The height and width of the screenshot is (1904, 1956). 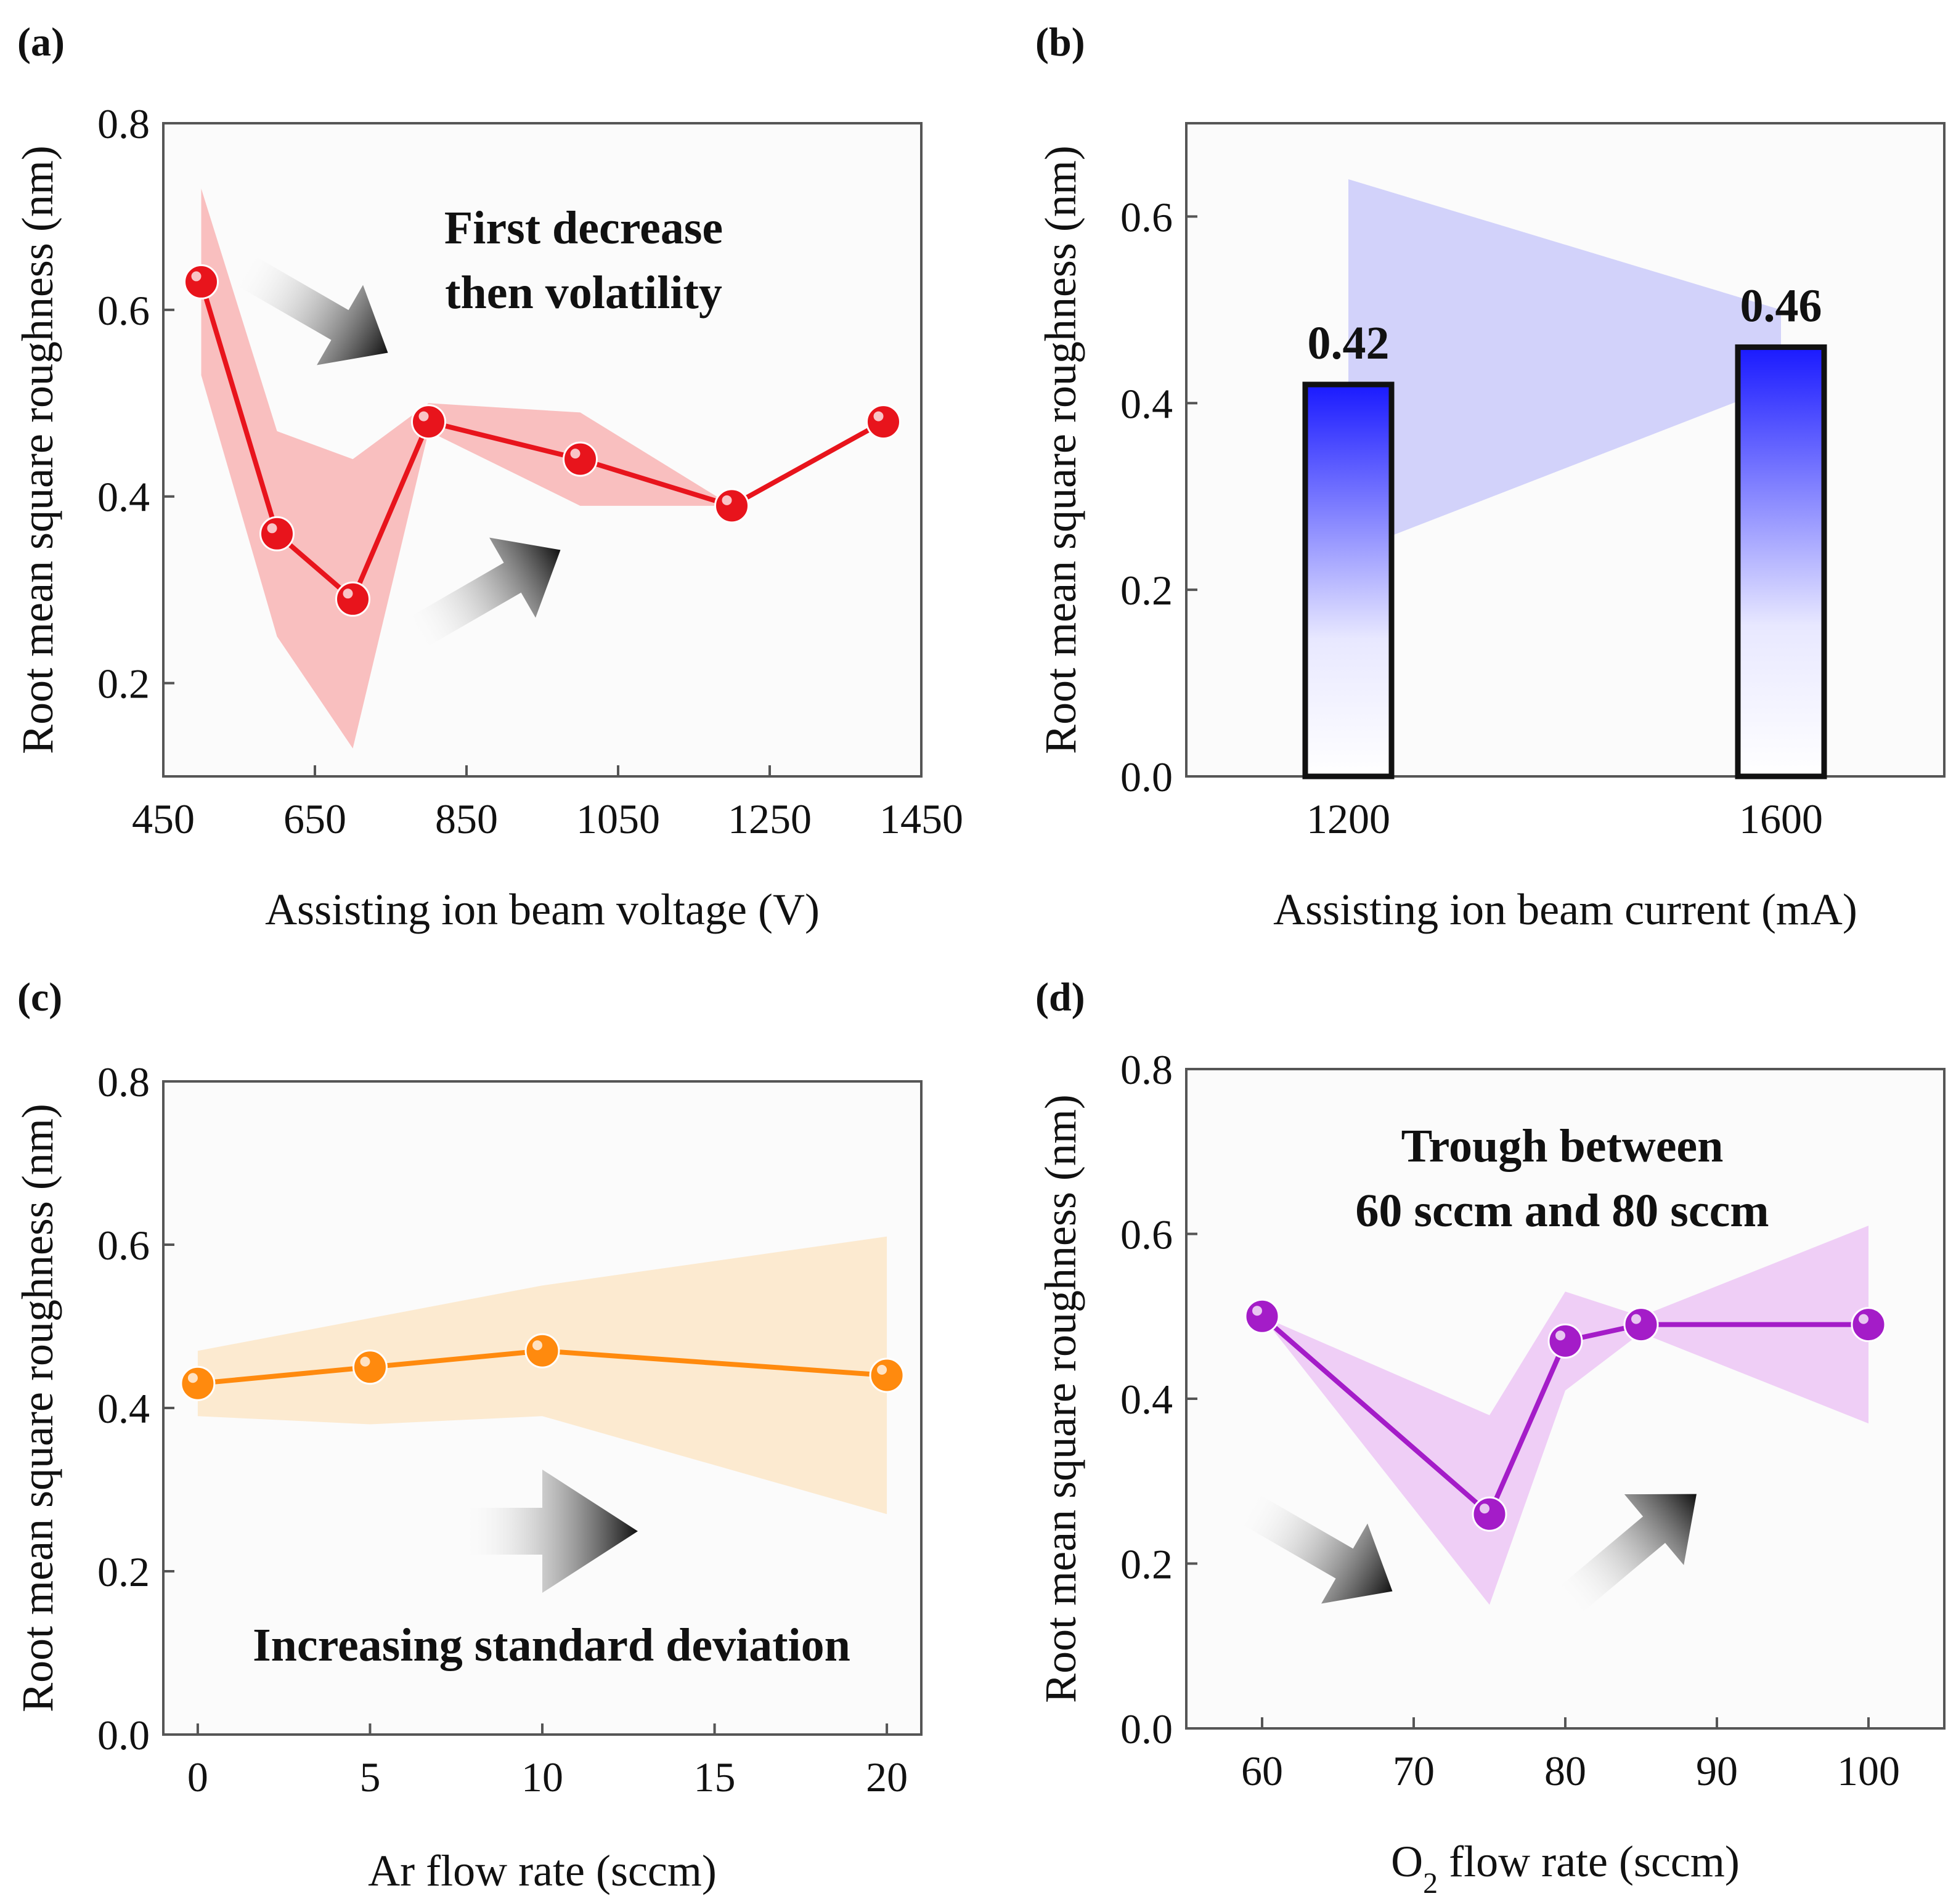 I want to click on x-tick-label: 10, so click(x=542, y=1777).